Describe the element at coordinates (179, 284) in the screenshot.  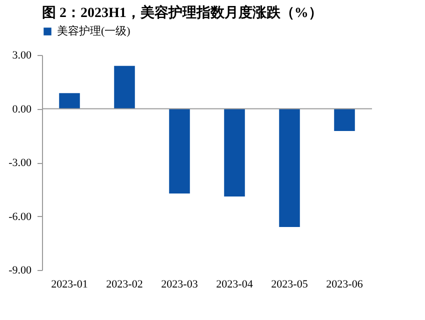
I see `x-tick-label: 2023-03` at that location.